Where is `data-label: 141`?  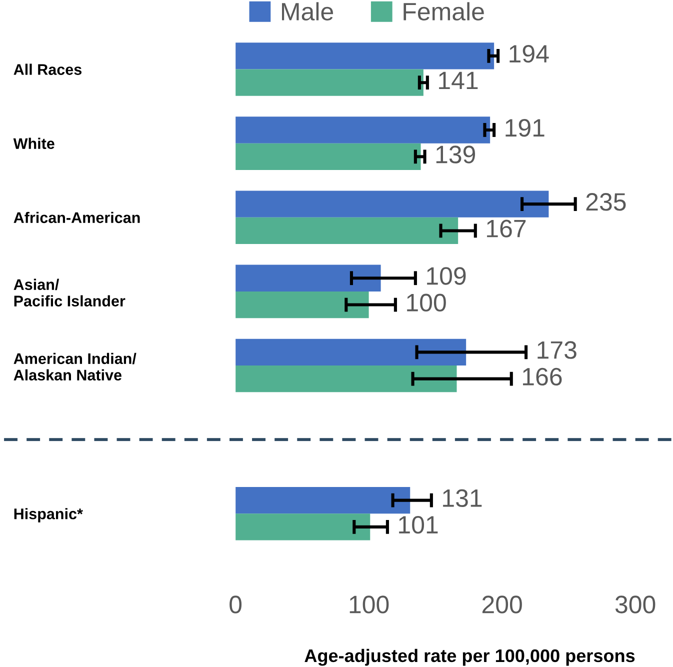
data-label: 141 is located at coordinates (458, 81).